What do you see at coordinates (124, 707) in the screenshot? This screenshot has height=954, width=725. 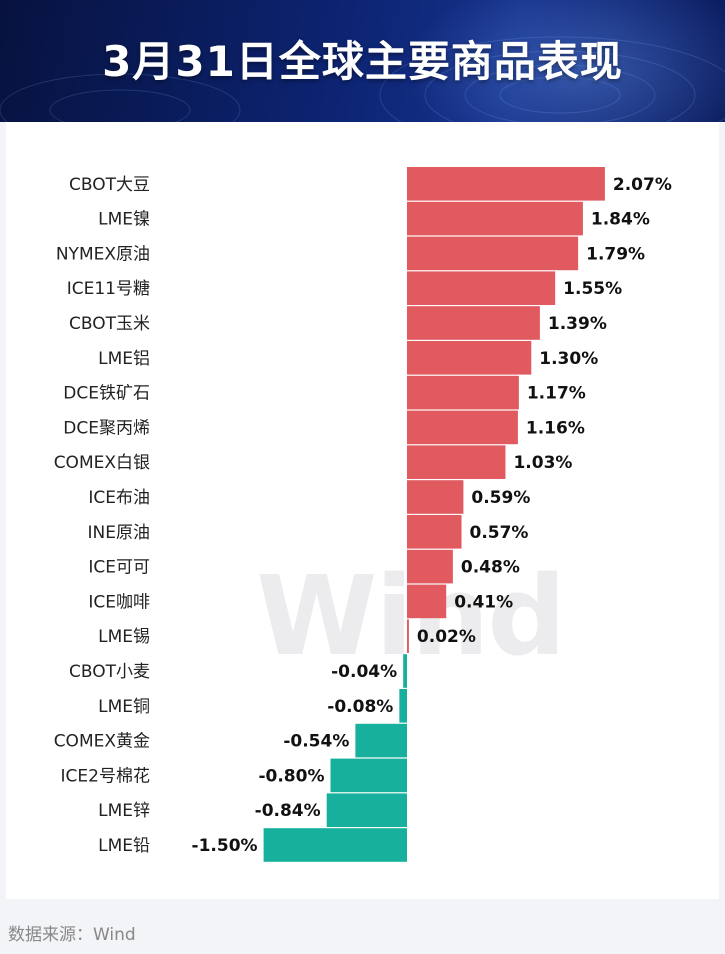 I see `category-label-15: LME铜` at bounding box center [124, 707].